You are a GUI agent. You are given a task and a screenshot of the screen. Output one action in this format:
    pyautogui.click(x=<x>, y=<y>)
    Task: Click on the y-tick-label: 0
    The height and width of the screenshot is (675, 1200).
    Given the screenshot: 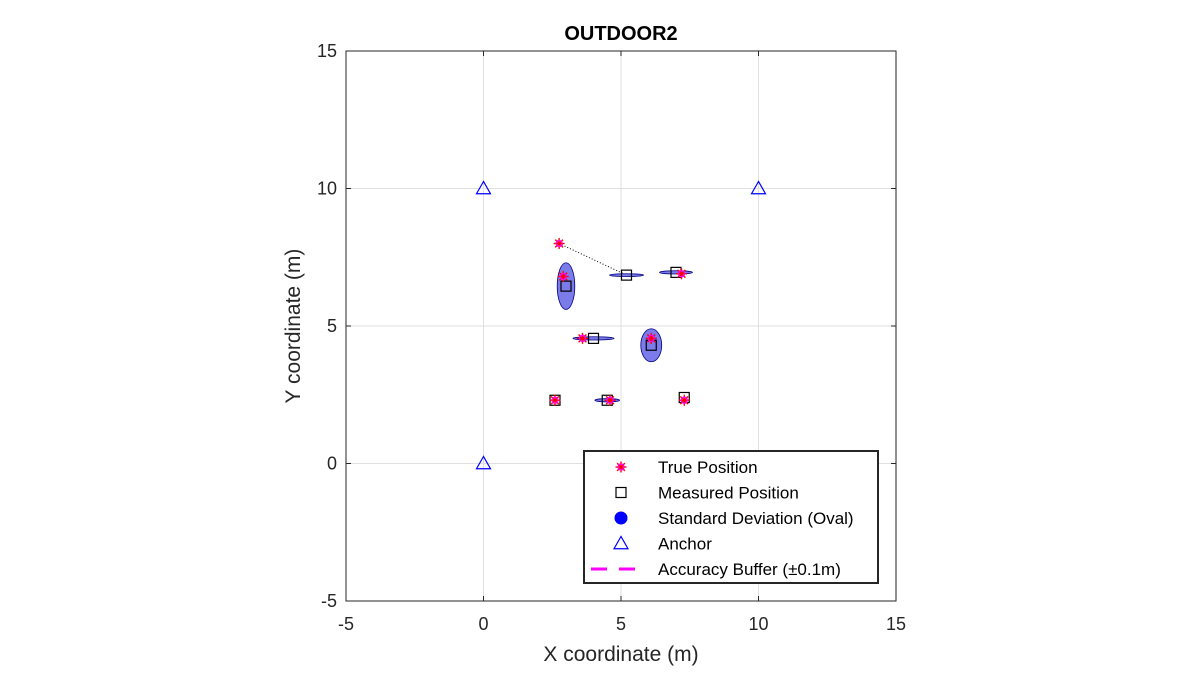 What is the action you would take?
    pyautogui.click(x=332, y=464)
    